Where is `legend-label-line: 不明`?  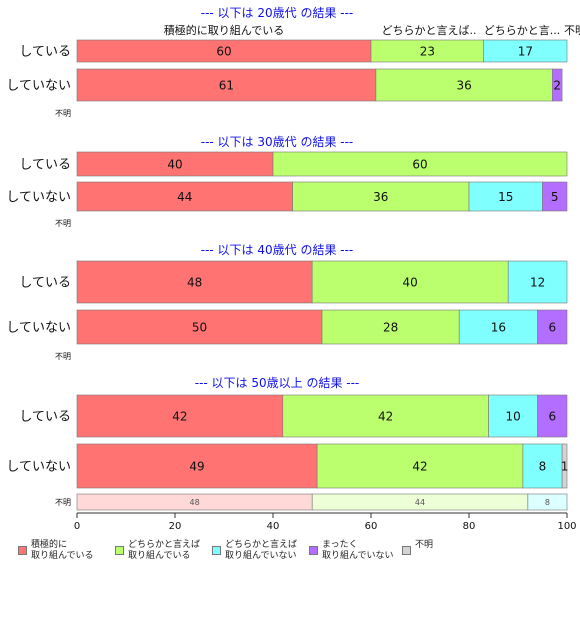
legend-label-line: 不明 is located at coordinates (424, 545).